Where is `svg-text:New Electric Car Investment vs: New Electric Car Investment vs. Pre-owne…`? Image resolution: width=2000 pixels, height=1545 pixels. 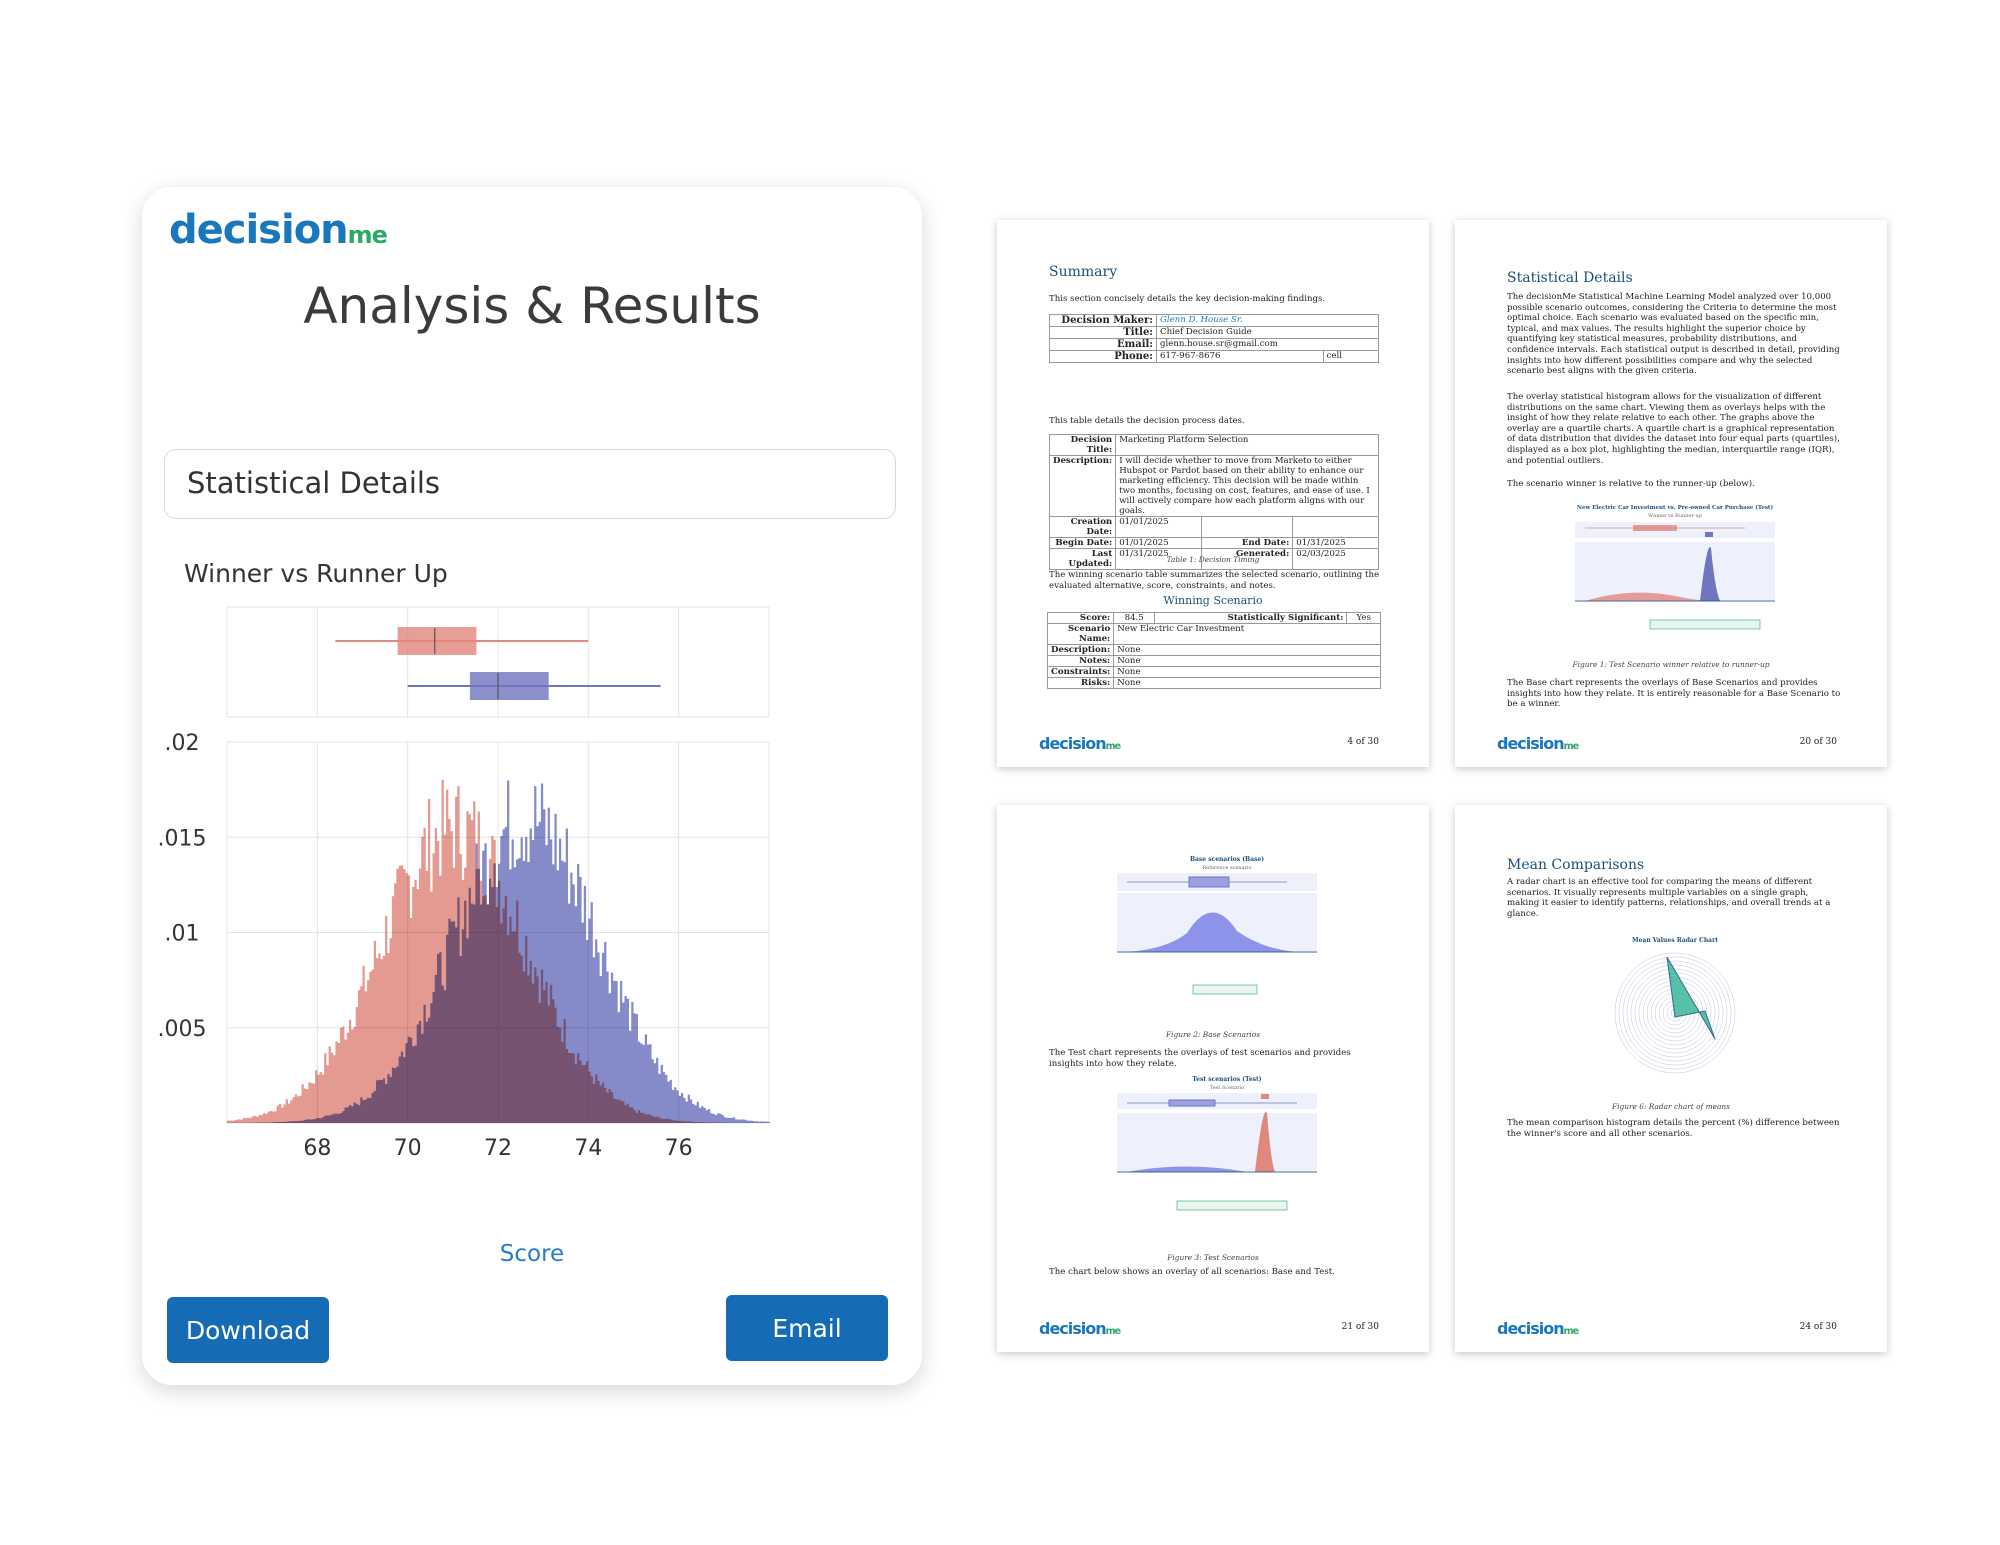
svg-text:New Electric Car Investment vs: New Electric Car Investment vs. Pre-owne… is located at coordinates (1675, 507).